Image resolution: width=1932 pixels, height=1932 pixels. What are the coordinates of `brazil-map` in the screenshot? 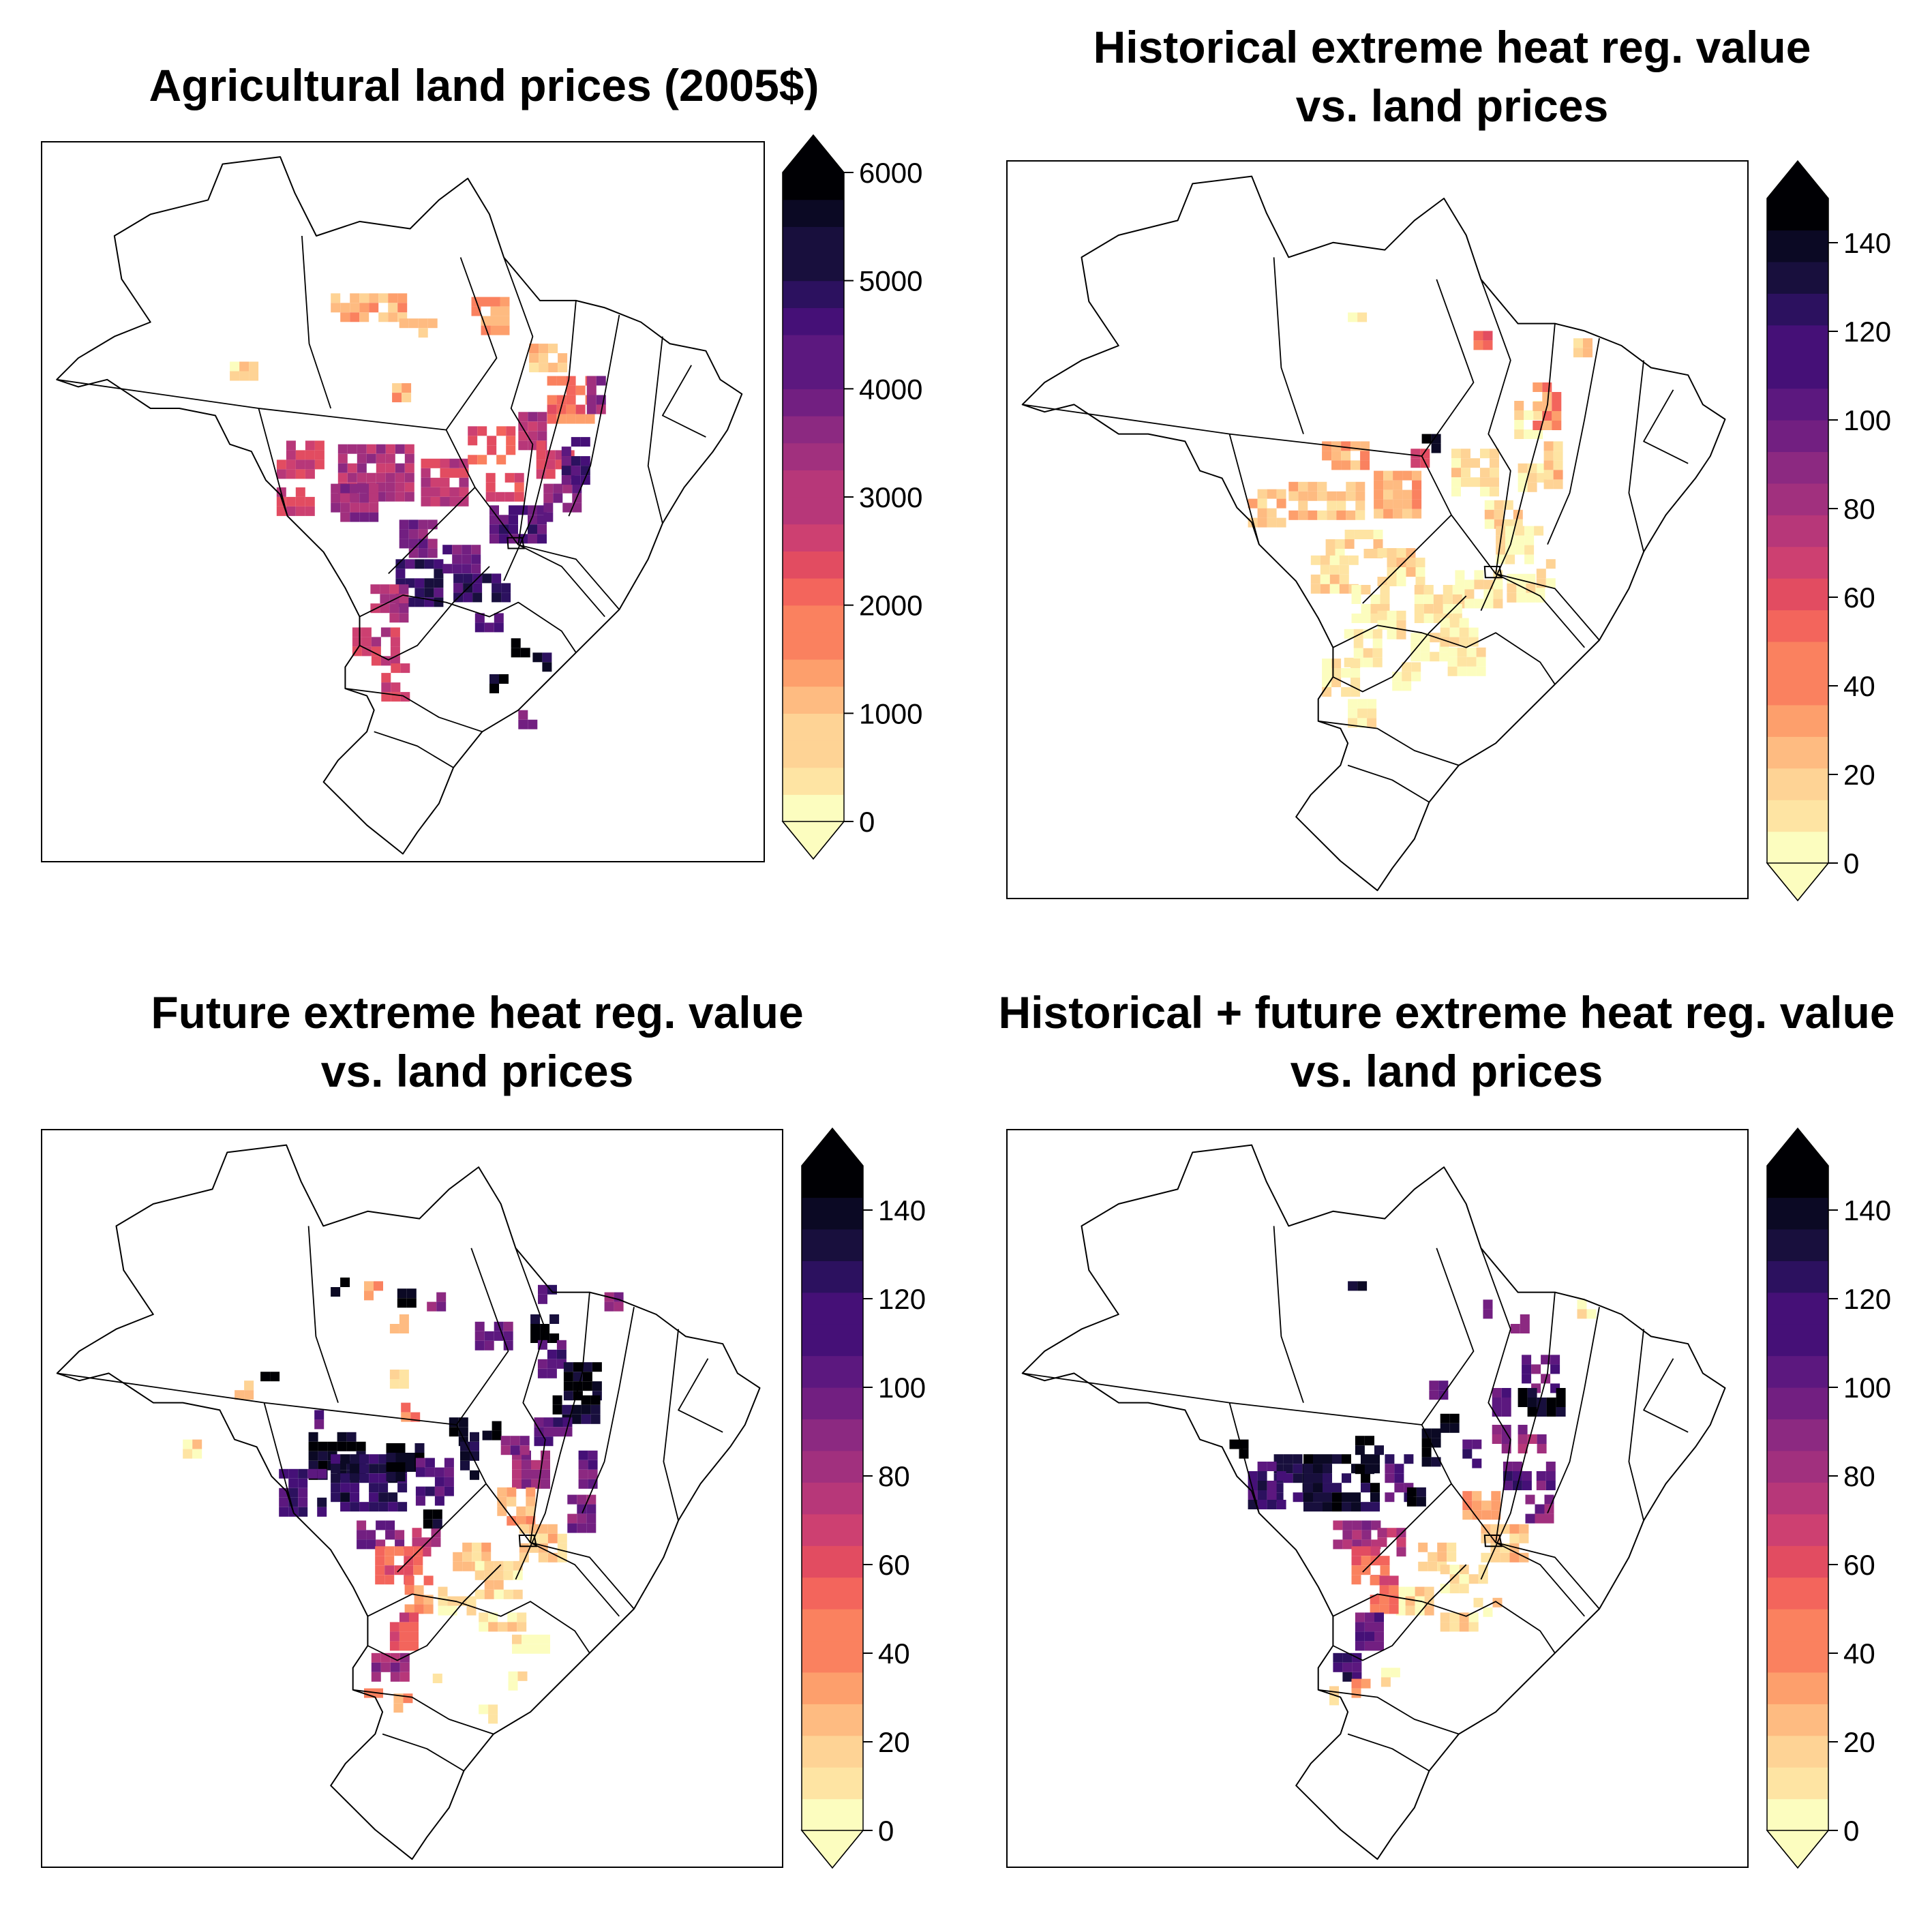 It's located at (1373, 1502).